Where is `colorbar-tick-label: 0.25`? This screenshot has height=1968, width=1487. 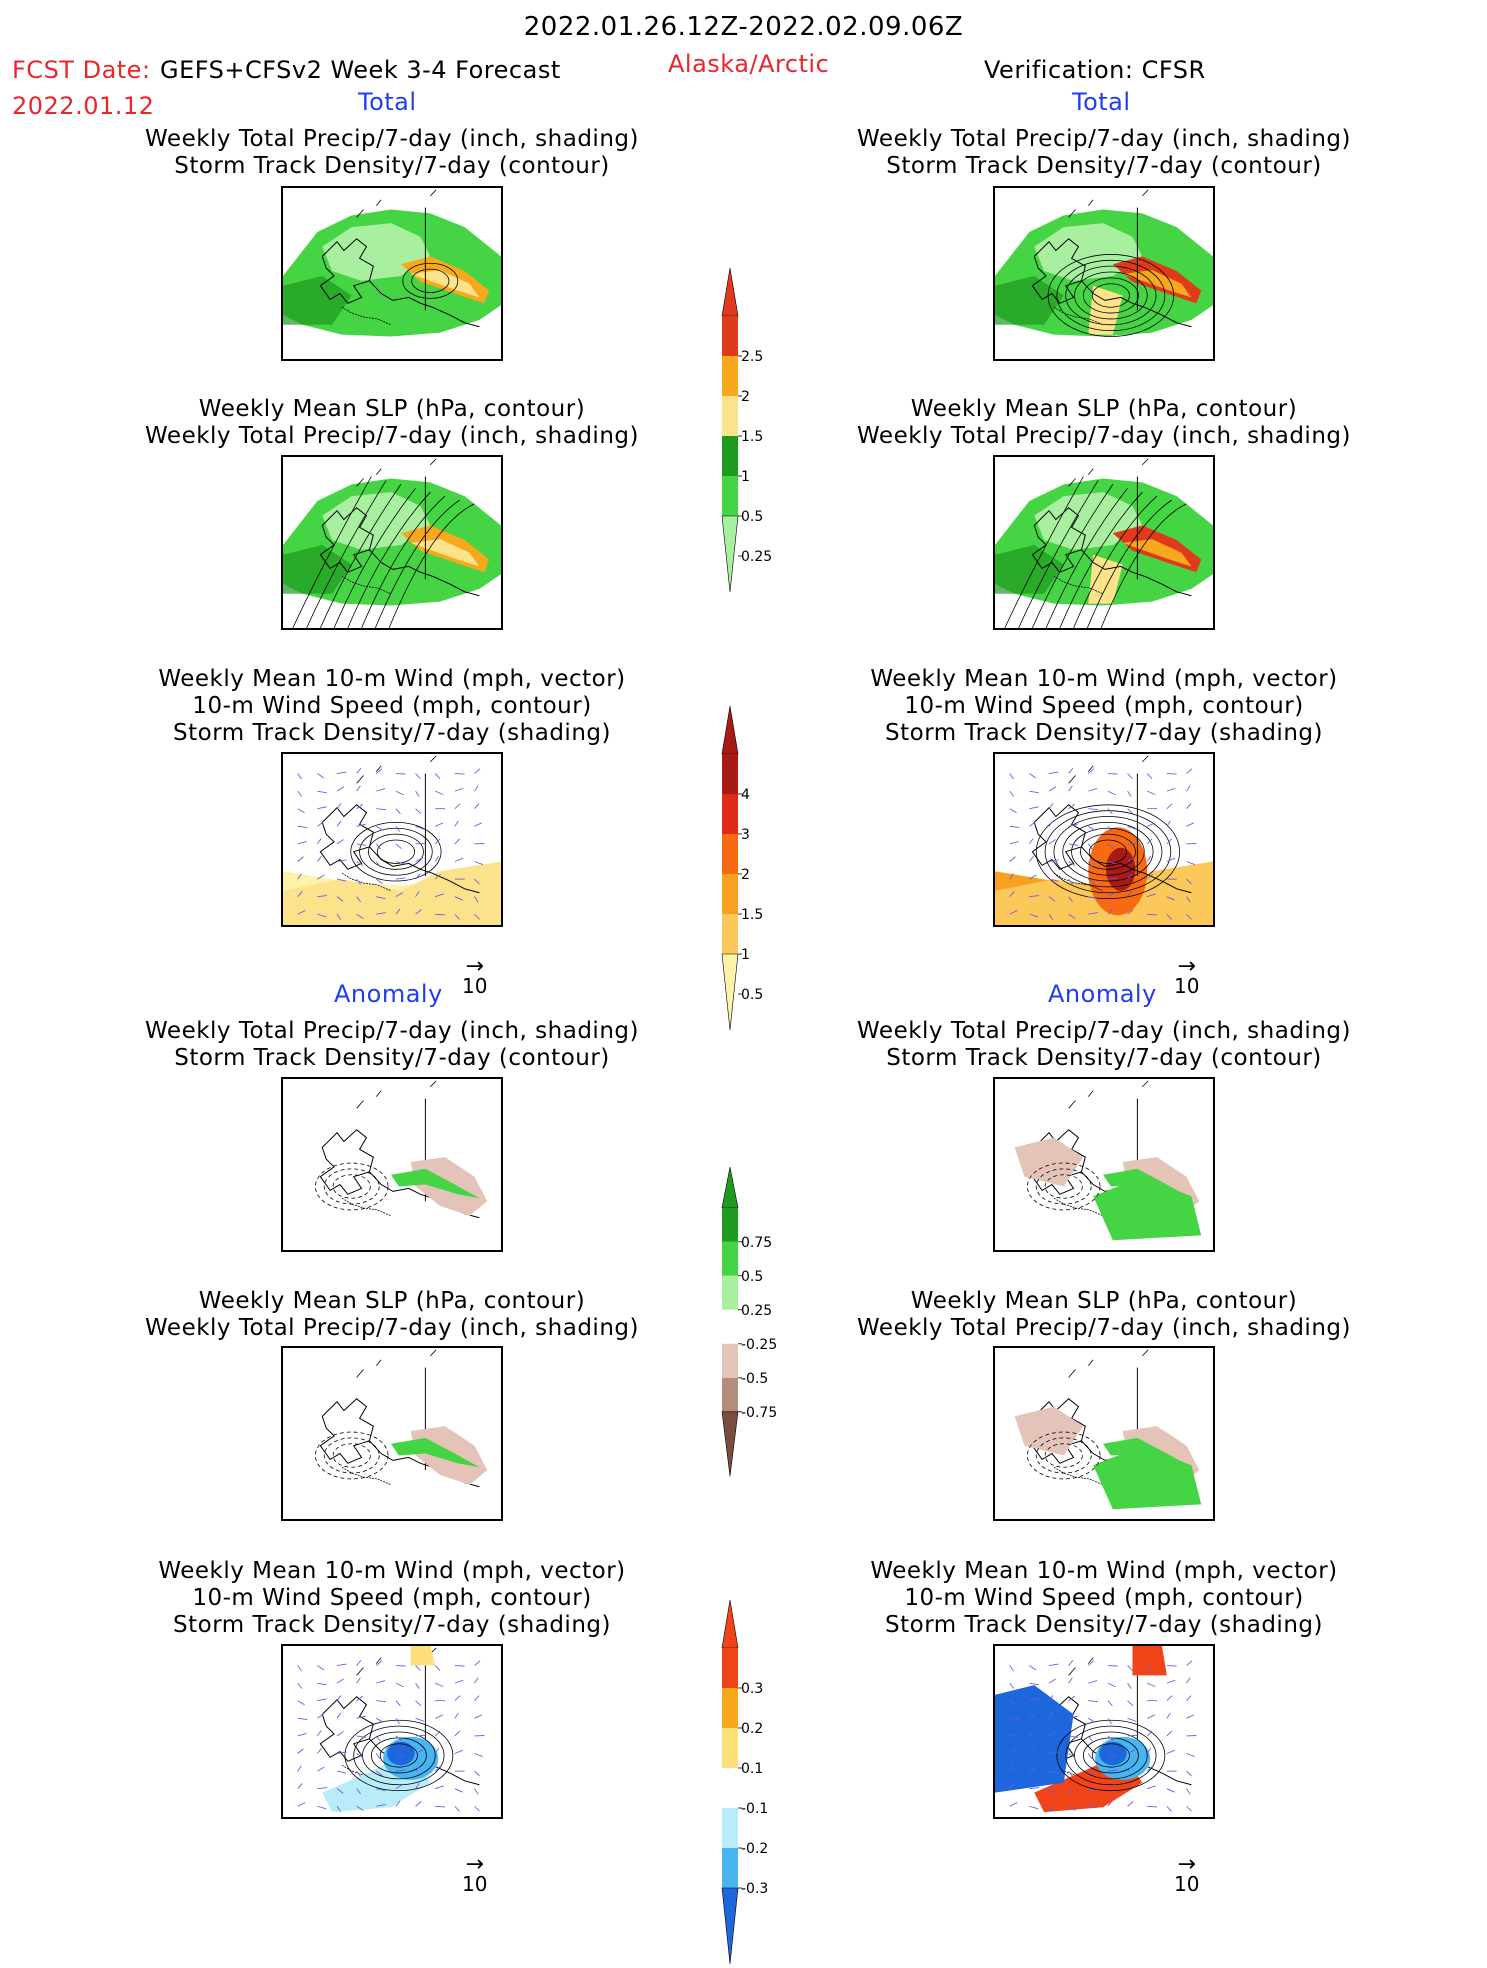
colorbar-tick-label: 0.25 is located at coordinates (756, 557).